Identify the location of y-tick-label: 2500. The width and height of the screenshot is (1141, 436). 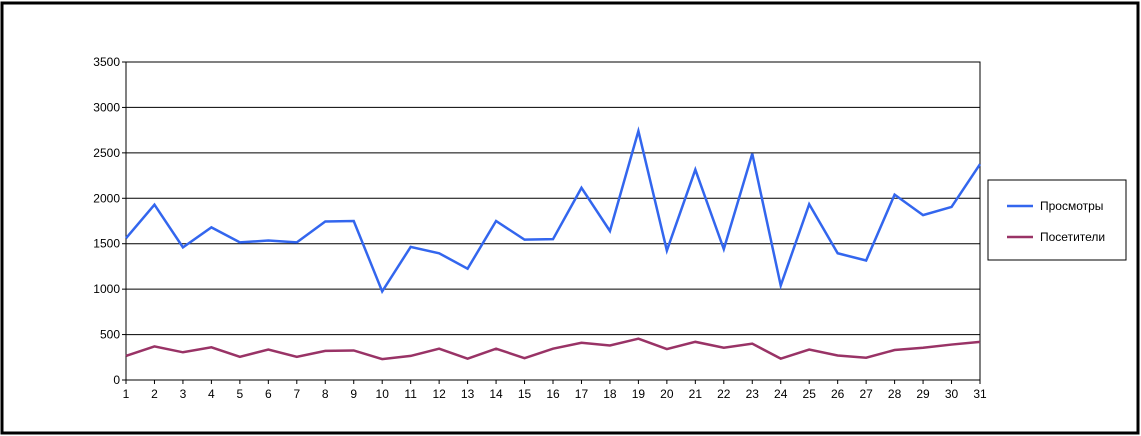
(106, 153).